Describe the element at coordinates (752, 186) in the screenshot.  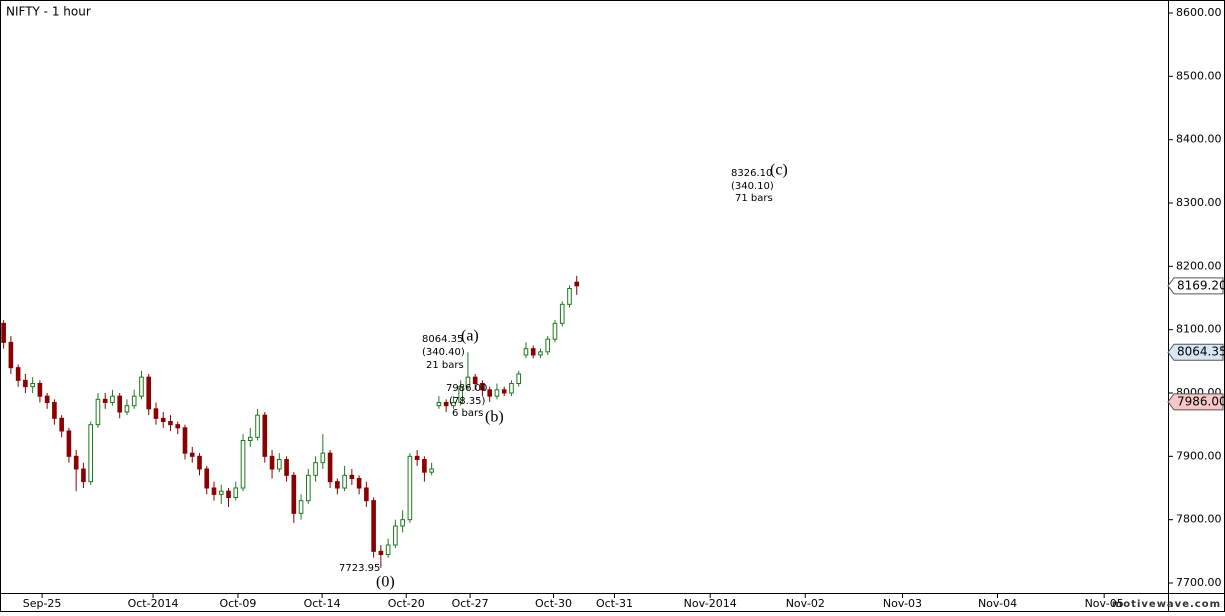
I see `annotation: (340.10)` at that location.